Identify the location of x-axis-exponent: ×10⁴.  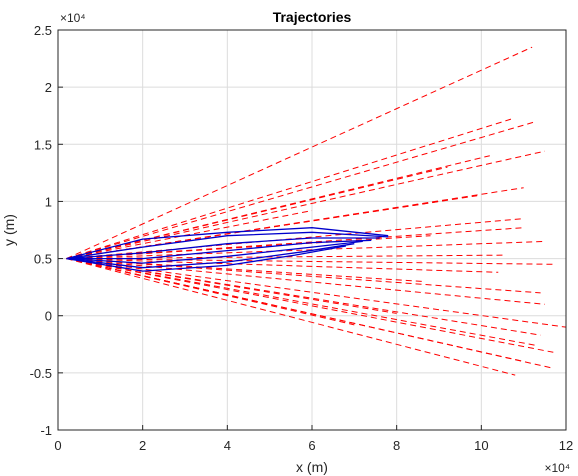
(557, 468).